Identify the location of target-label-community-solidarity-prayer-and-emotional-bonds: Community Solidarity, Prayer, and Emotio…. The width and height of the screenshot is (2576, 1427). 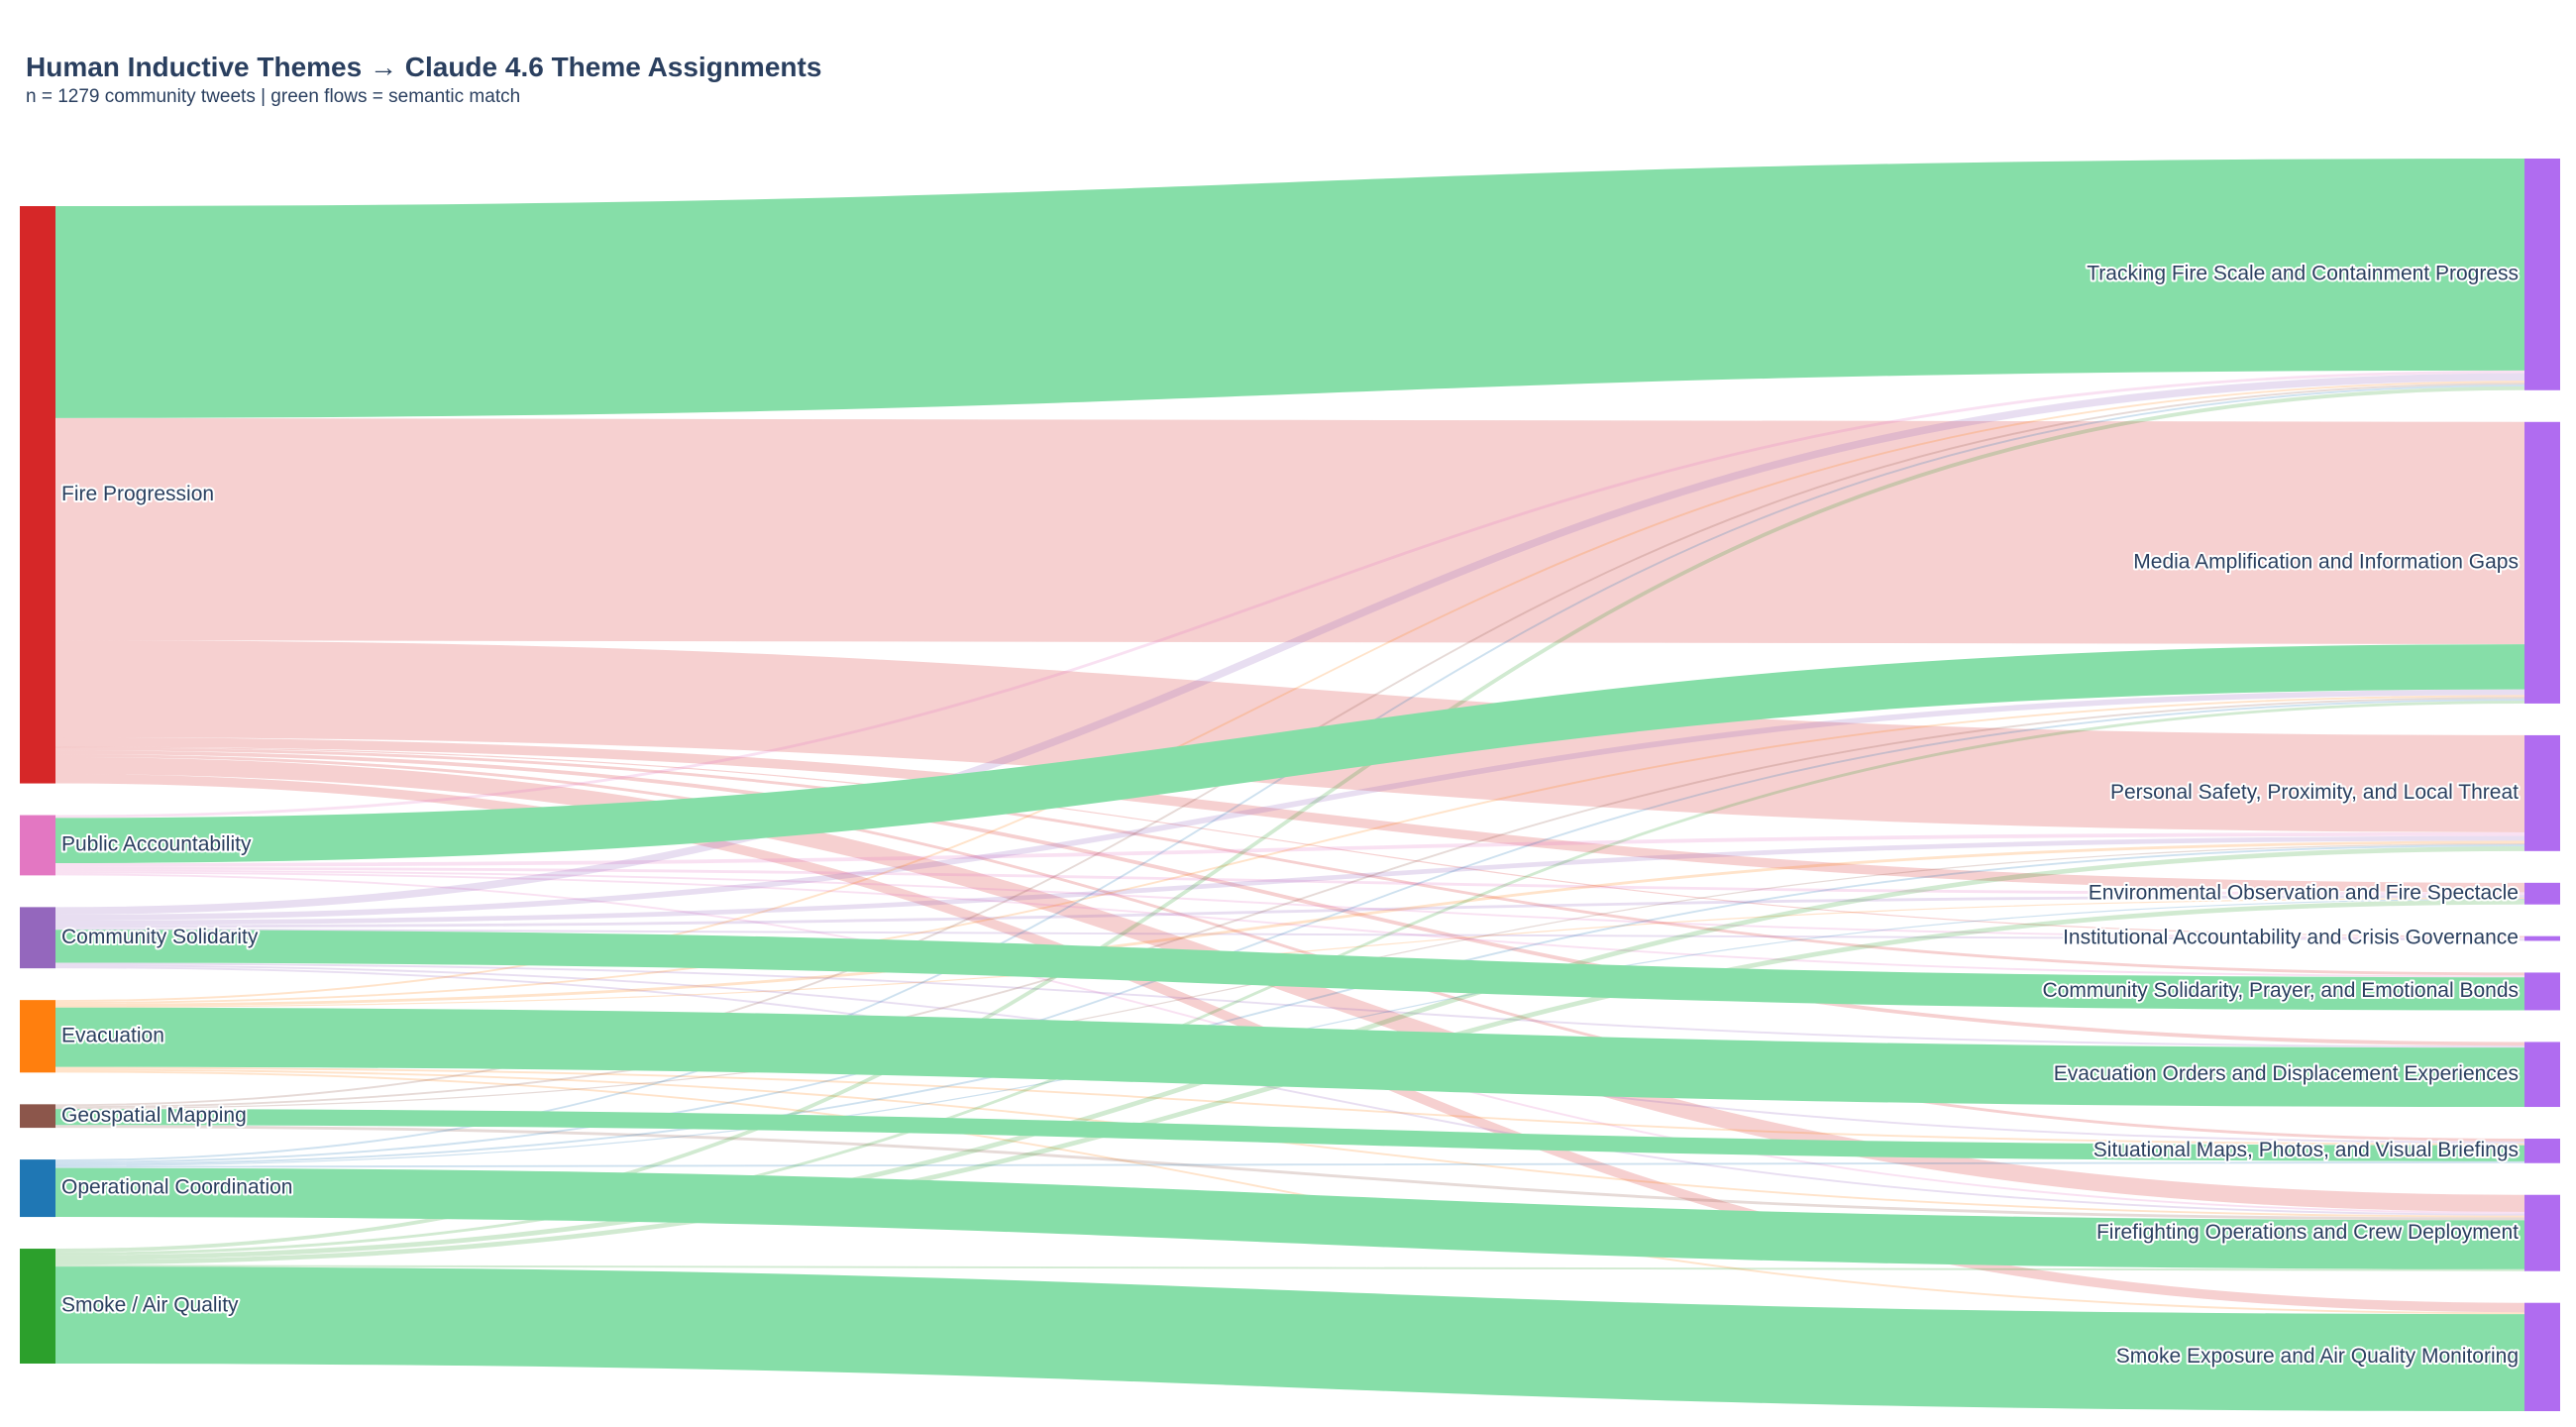
(2281, 990).